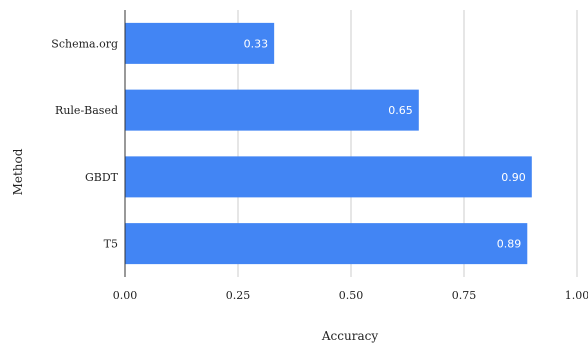 This screenshot has height=345, width=588. What do you see at coordinates (238, 295) in the screenshot?
I see `x-tick-label: 0.25` at bounding box center [238, 295].